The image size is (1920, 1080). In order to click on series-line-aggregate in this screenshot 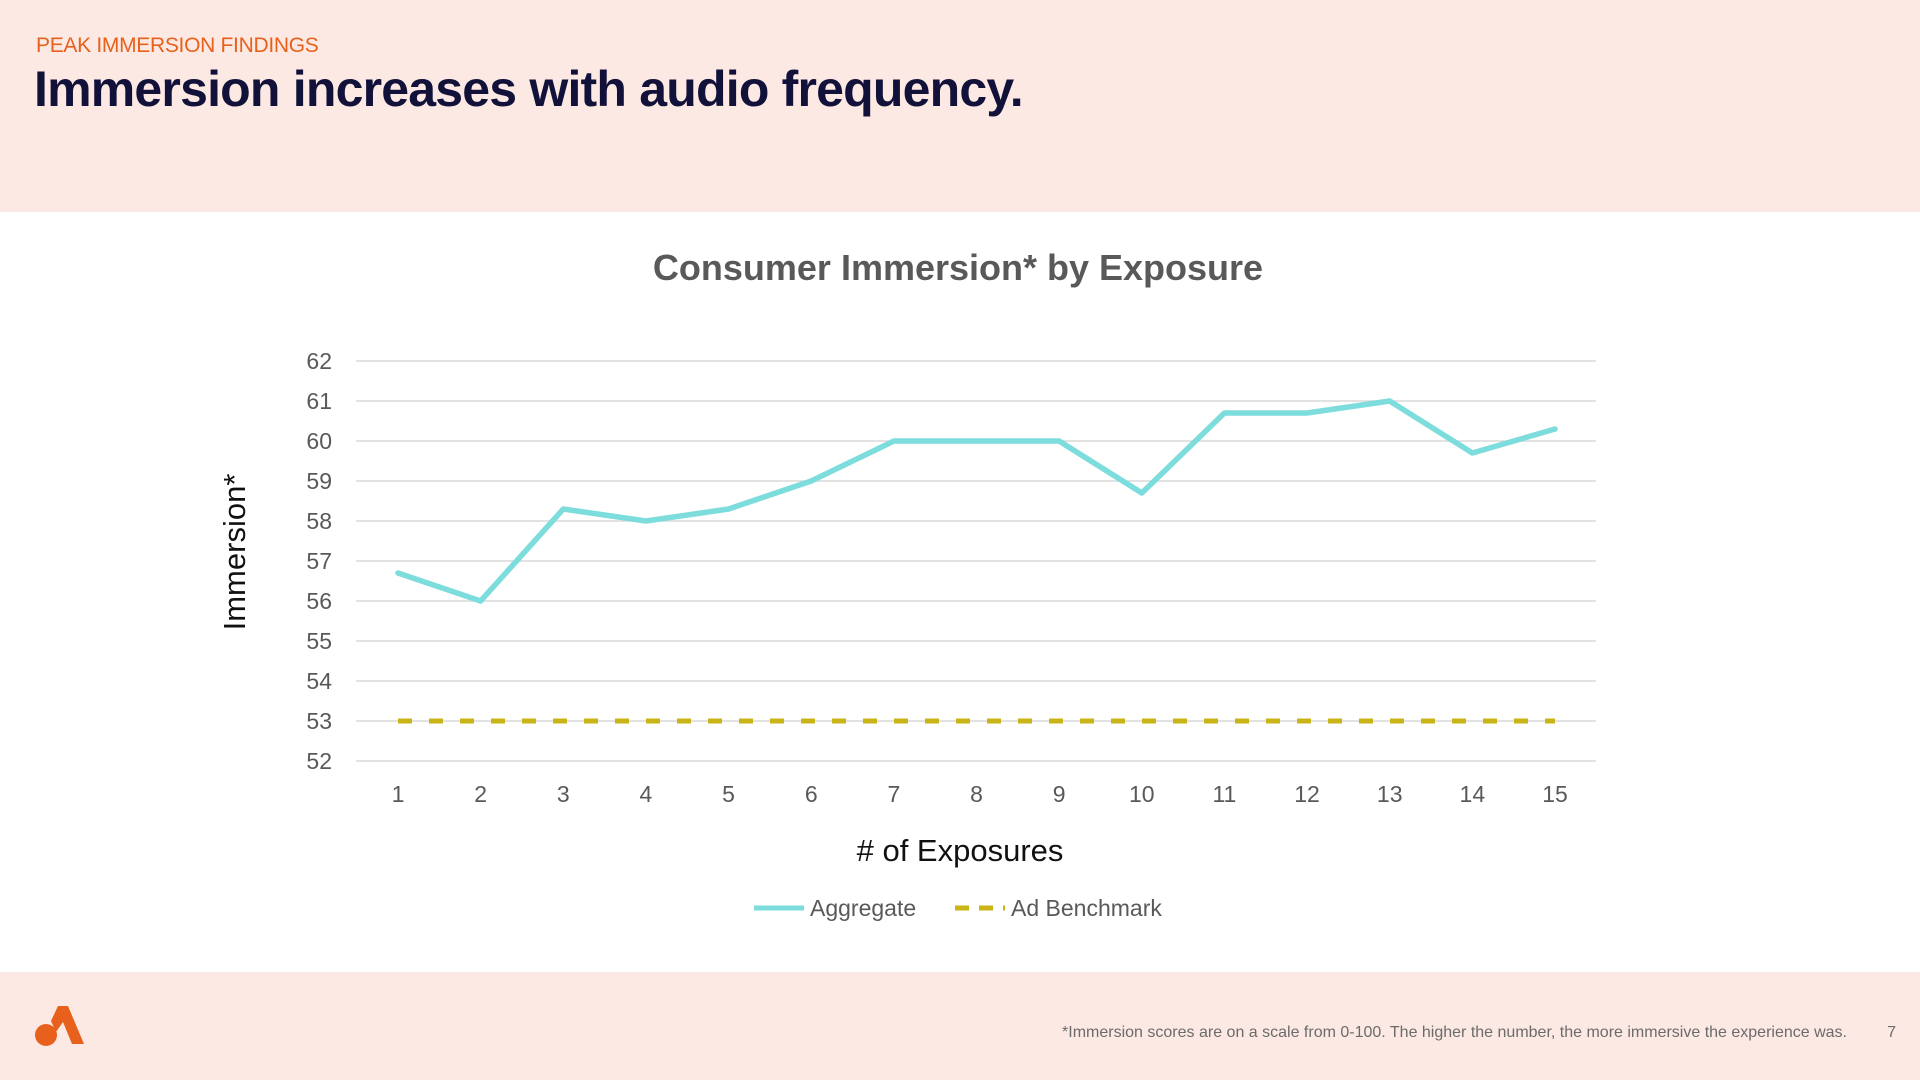, I will do `click(976, 501)`.